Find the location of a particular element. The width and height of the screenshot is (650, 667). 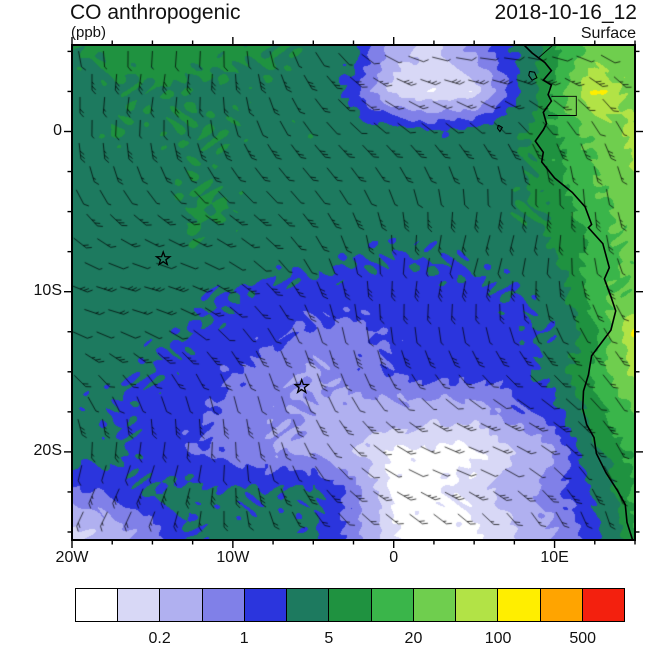

colorbar-tick-label: 1 is located at coordinates (244, 638).